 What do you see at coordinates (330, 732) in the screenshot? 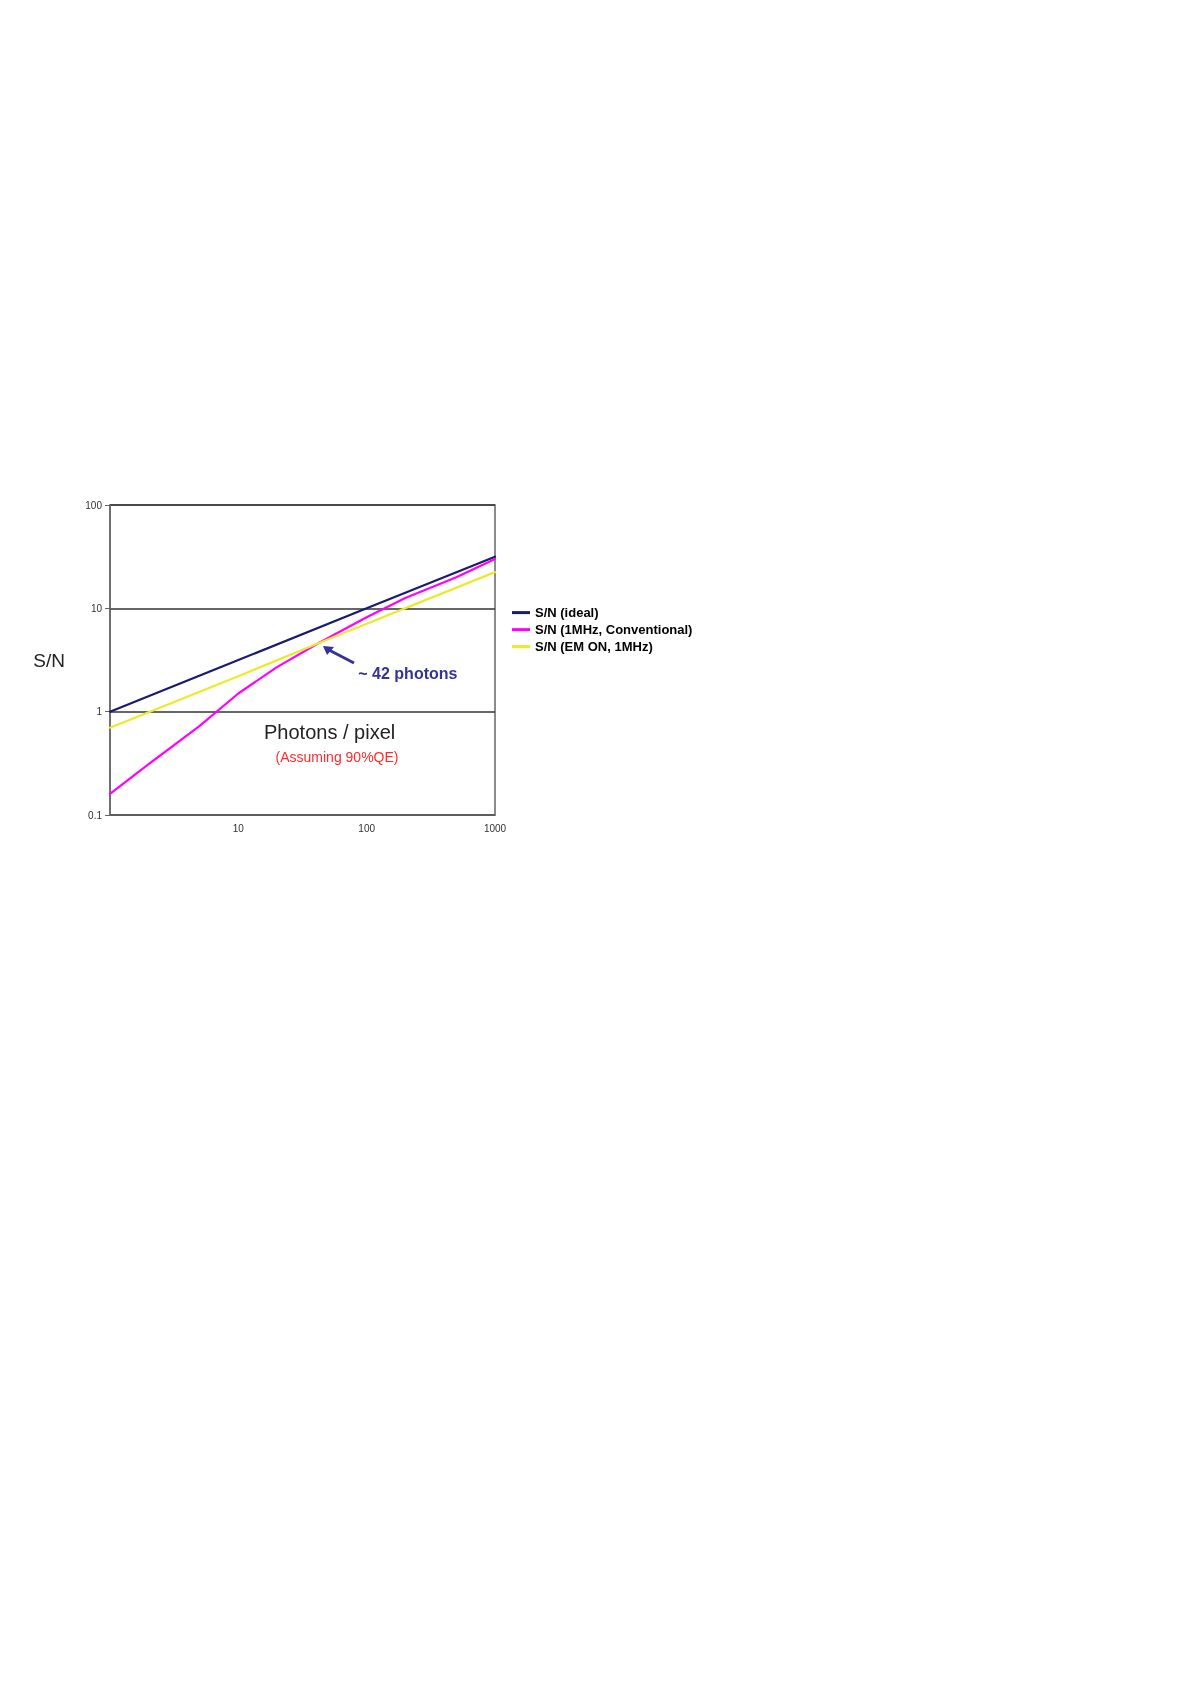
I see `x-axis-title: Photons / pixel` at bounding box center [330, 732].